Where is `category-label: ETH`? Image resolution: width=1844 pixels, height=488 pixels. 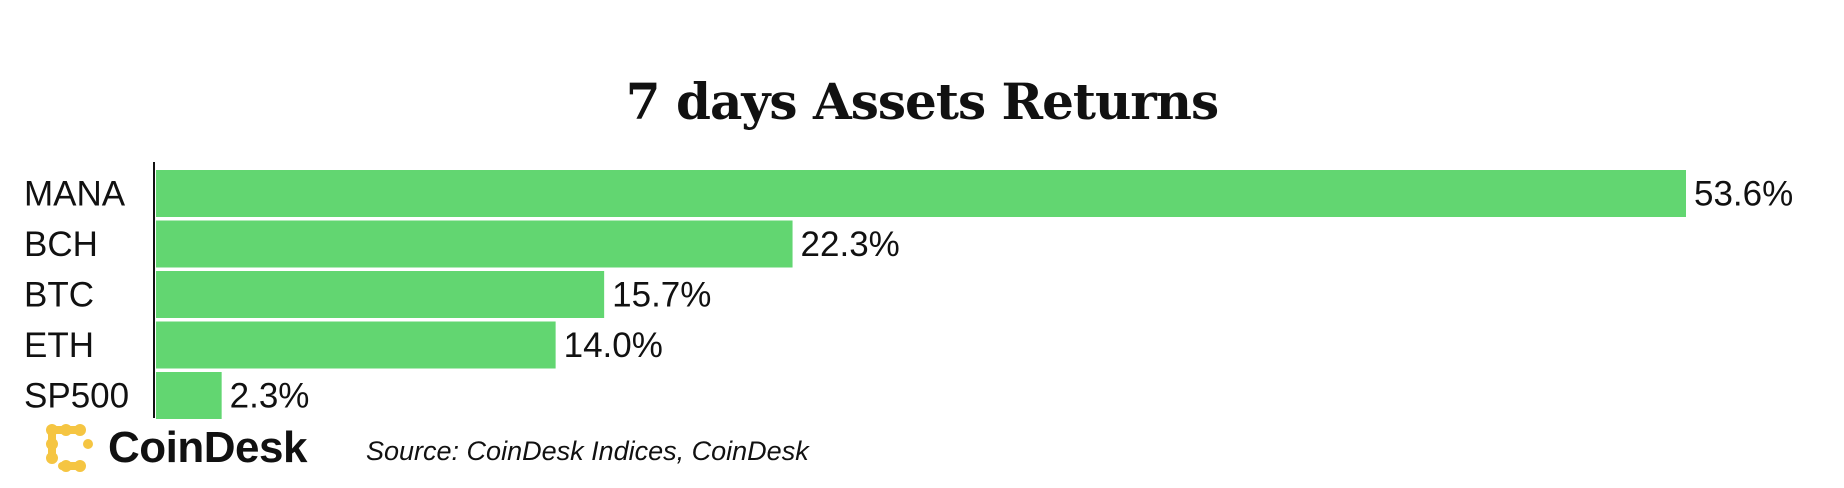
category-label: ETH is located at coordinates (59, 345).